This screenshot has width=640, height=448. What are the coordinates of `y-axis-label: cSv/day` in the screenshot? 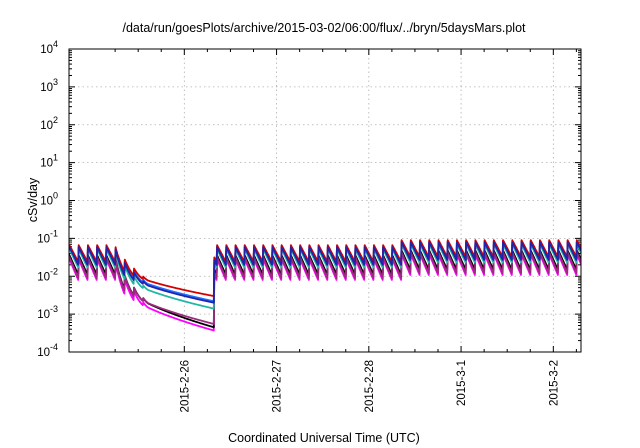 It's located at (33, 199).